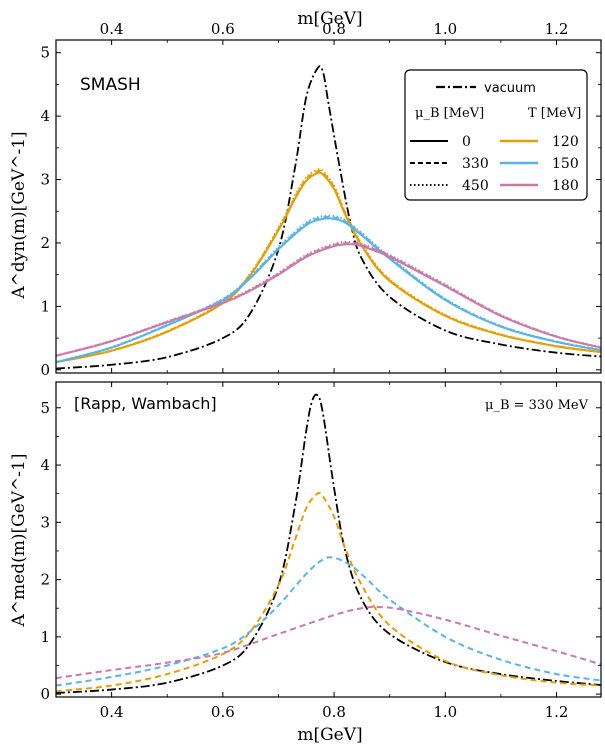  I want to click on legend-muB-header: μ_B [MeV], so click(449, 113).